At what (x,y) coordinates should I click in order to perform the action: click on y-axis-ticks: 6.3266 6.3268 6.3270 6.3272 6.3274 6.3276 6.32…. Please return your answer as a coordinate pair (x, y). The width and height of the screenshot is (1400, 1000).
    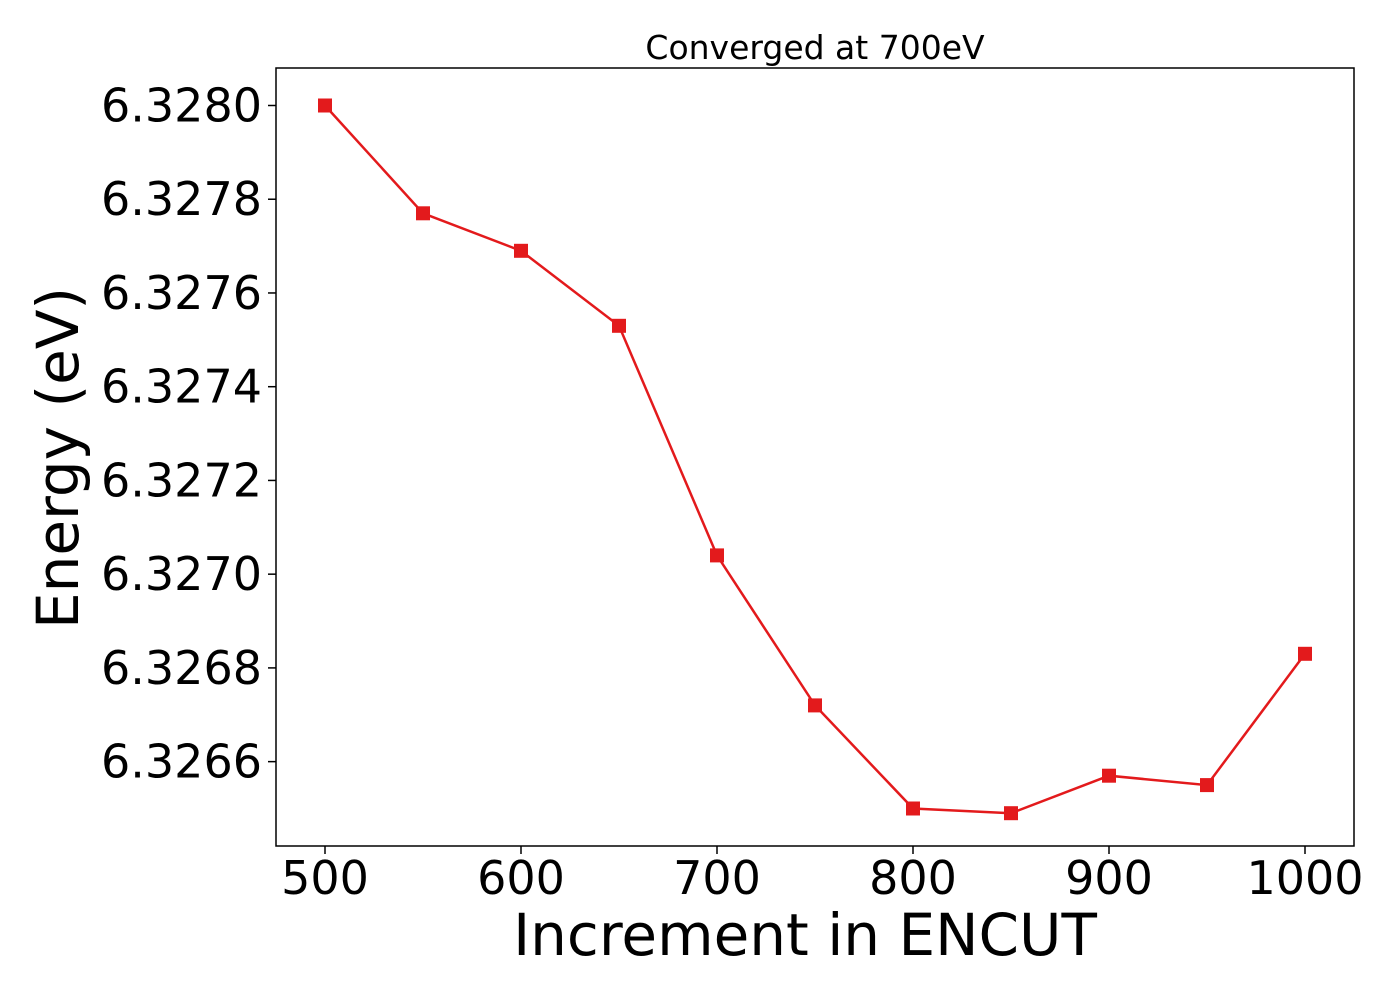
    Looking at the image, I should click on (188, 433).